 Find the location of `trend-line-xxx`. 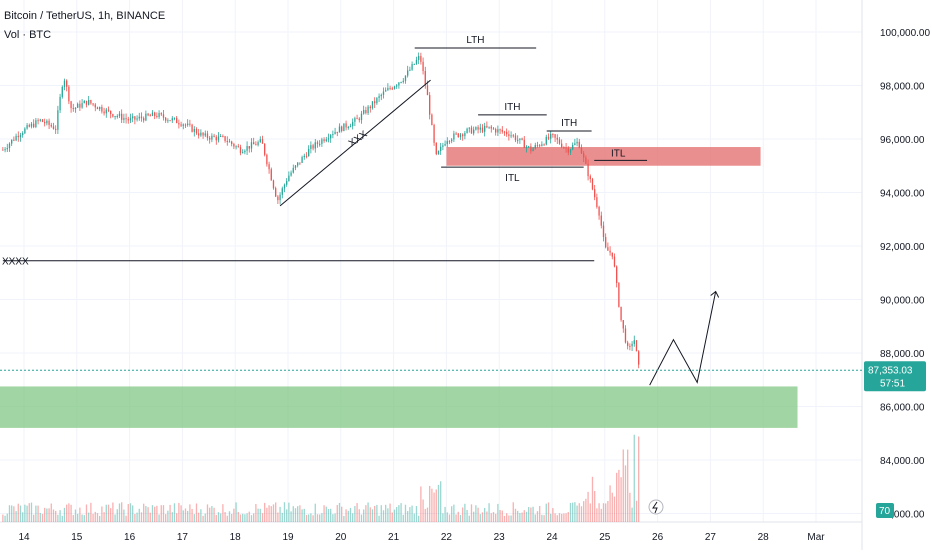

trend-line-xxx is located at coordinates (355, 143).